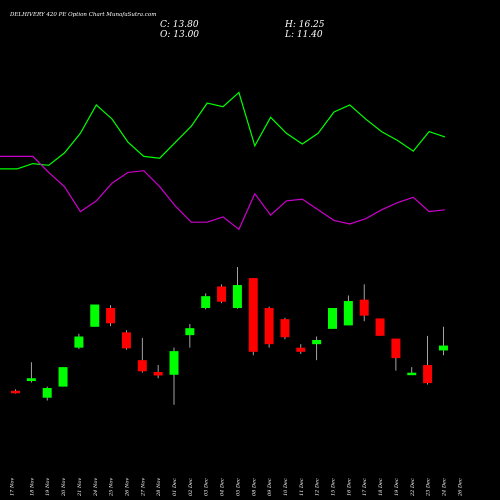  What do you see at coordinates (80, 487) in the screenshot?
I see `x-tick-label: 21 Nov` at bounding box center [80, 487].